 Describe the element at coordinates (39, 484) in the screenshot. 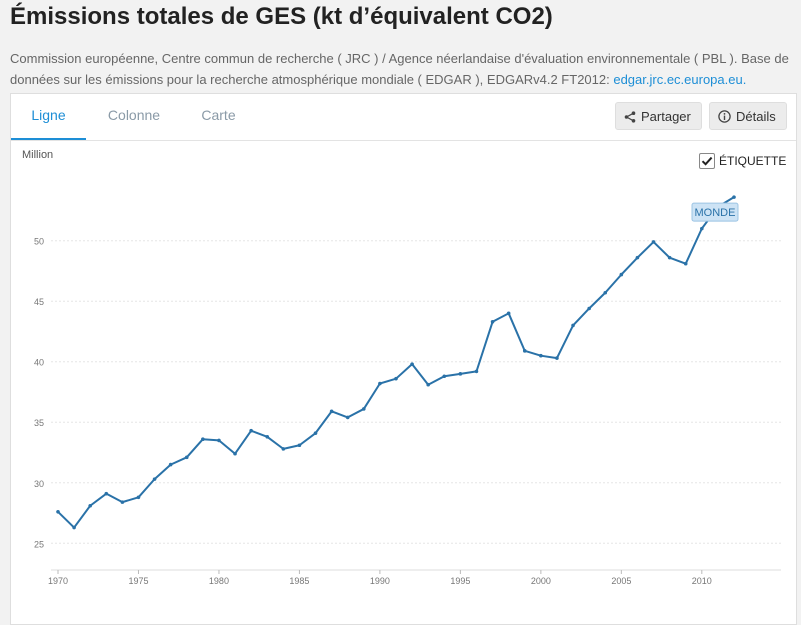

I see `y-tick-label: 30` at that location.